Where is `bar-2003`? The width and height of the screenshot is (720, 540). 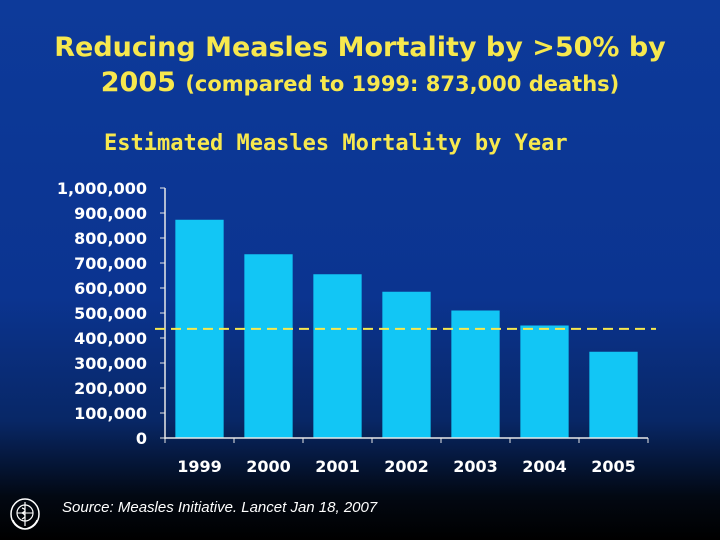 bar-2003 is located at coordinates (475, 374).